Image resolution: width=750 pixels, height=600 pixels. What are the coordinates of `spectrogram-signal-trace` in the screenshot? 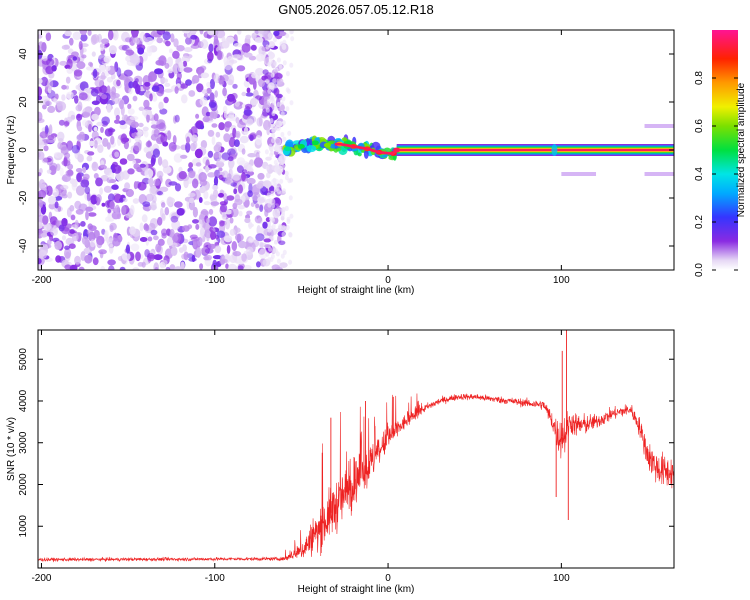 It's located at (478, 150).